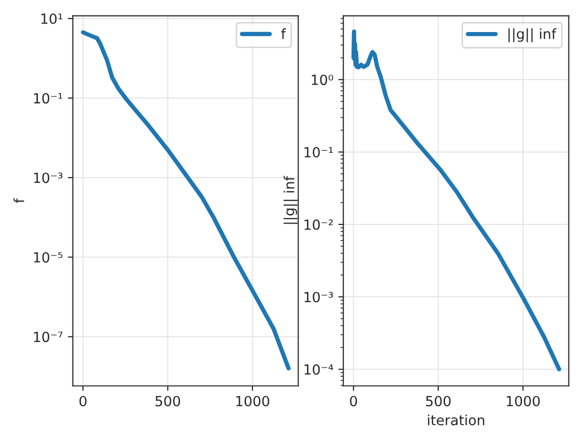  What do you see at coordinates (51, 18) in the screenshot?
I see `y-tick-label: 10¹` at bounding box center [51, 18].